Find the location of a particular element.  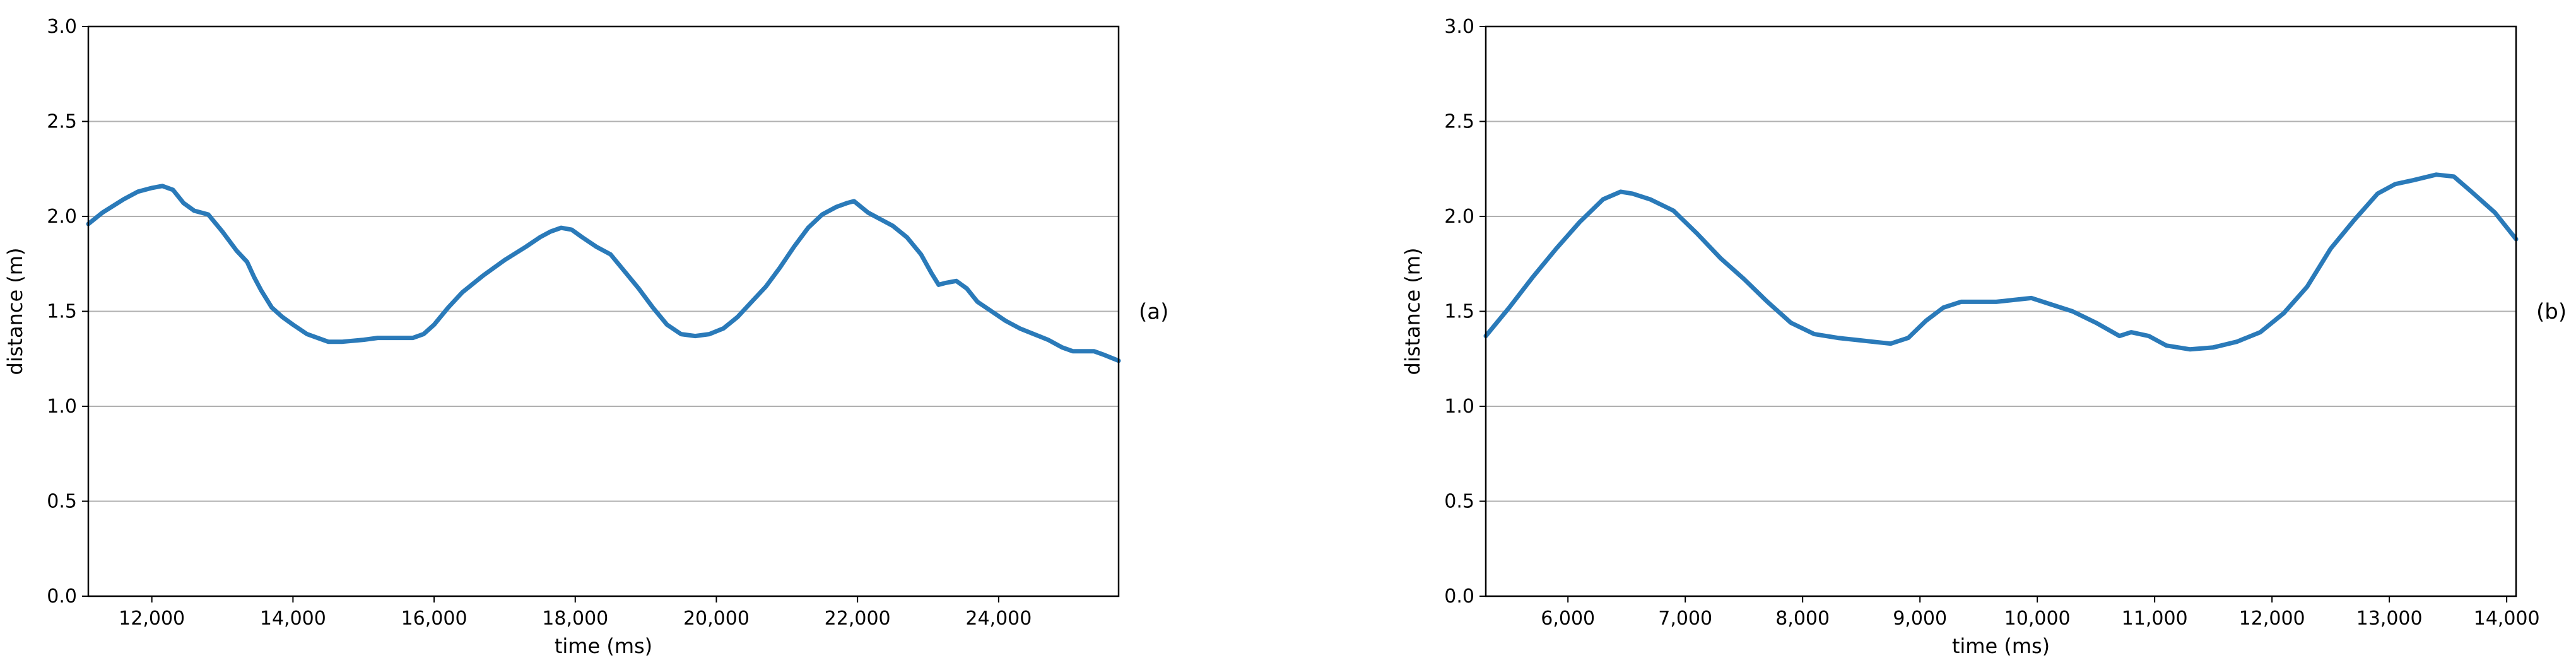

panel-label: (a) is located at coordinates (1153, 312).